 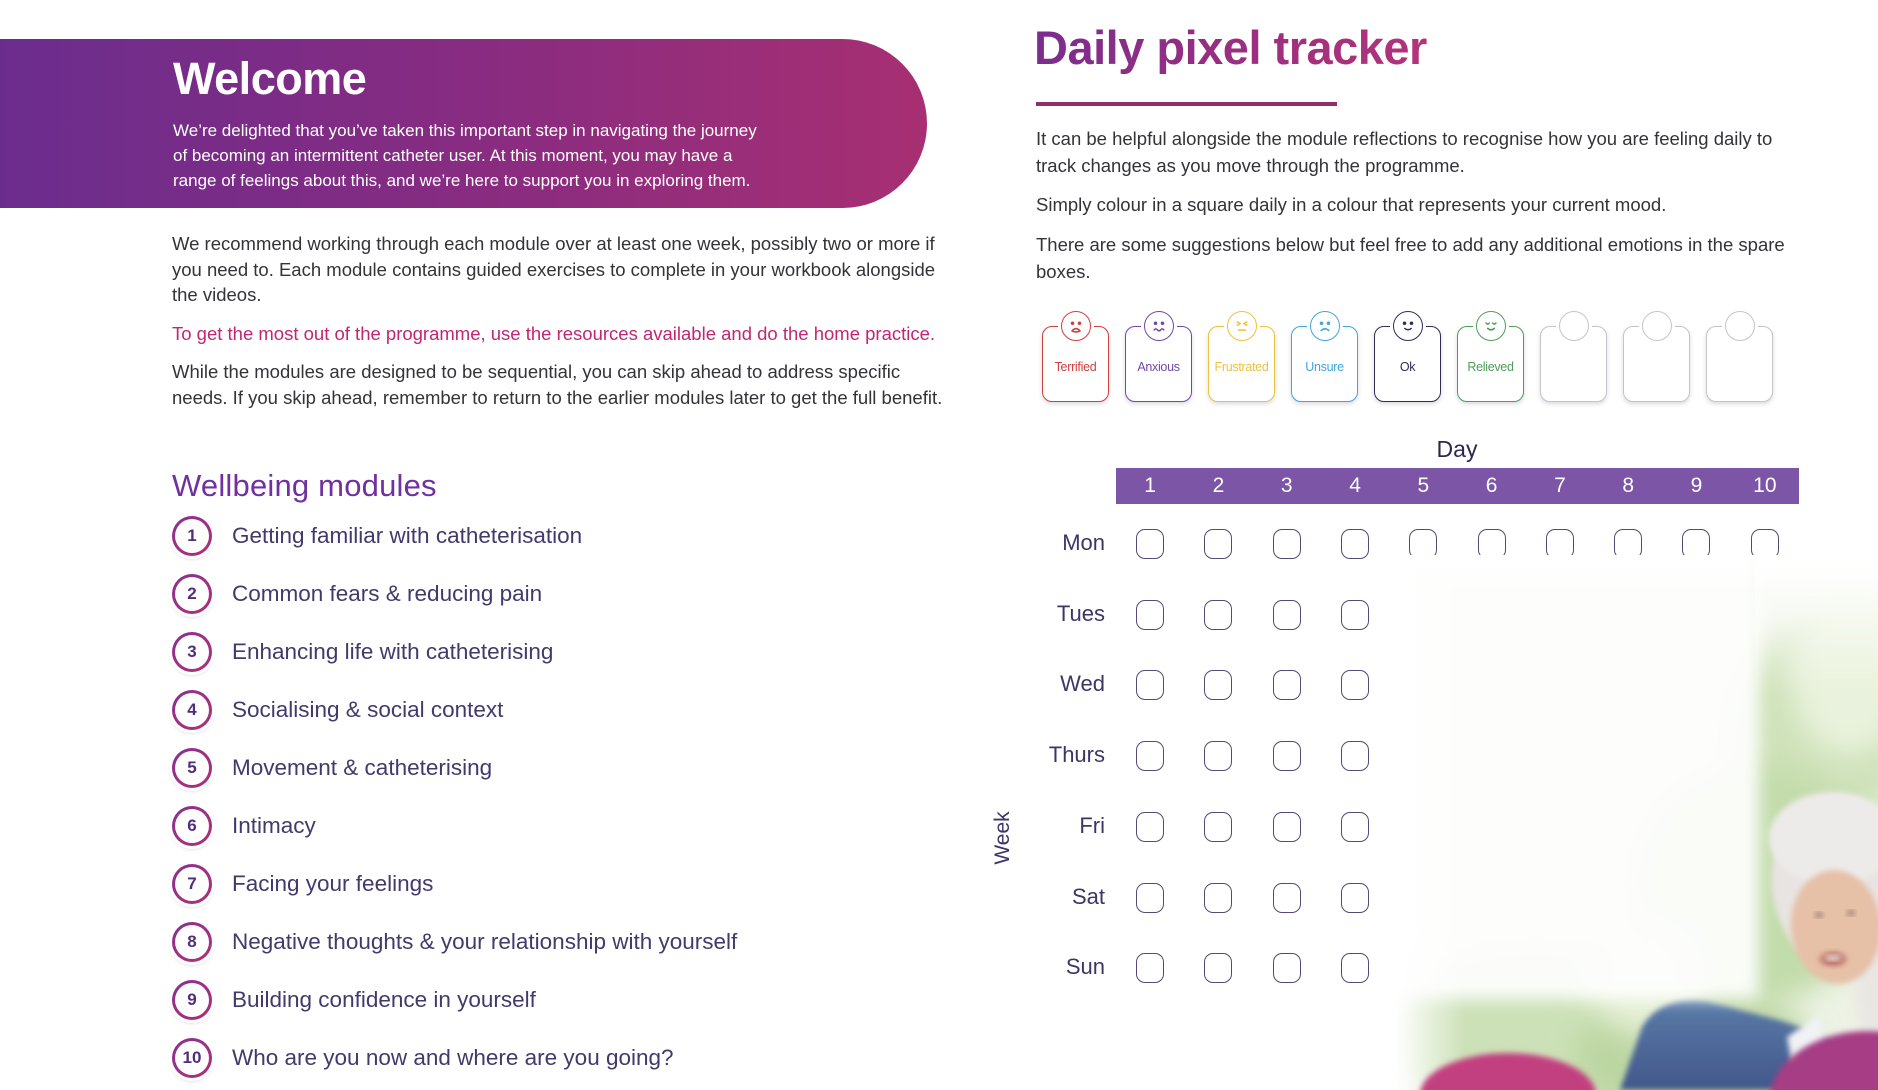 What do you see at coordinates (1075, 367) in the screenshot?
I see `mood-label: Terrified` at bounding box center [1075, 367].